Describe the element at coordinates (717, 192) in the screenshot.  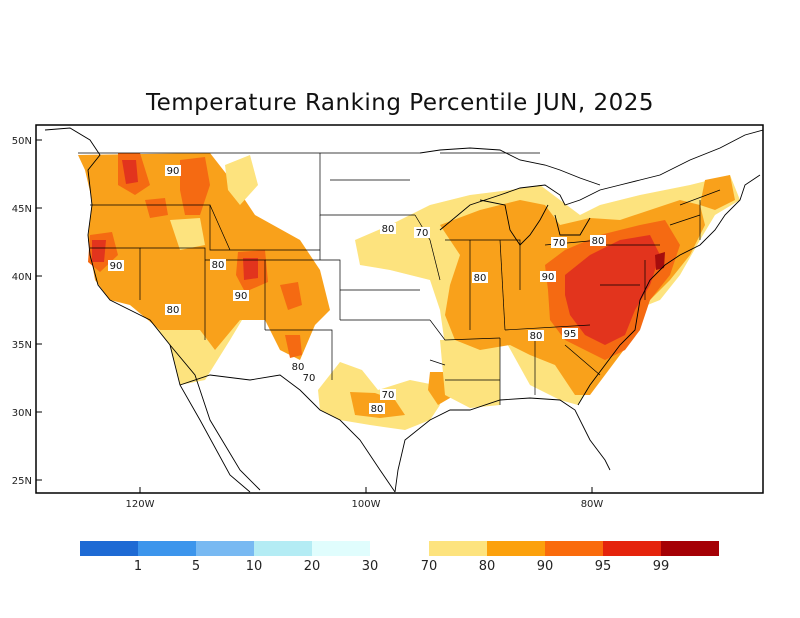
I see `shade-80-newengland` at that location.